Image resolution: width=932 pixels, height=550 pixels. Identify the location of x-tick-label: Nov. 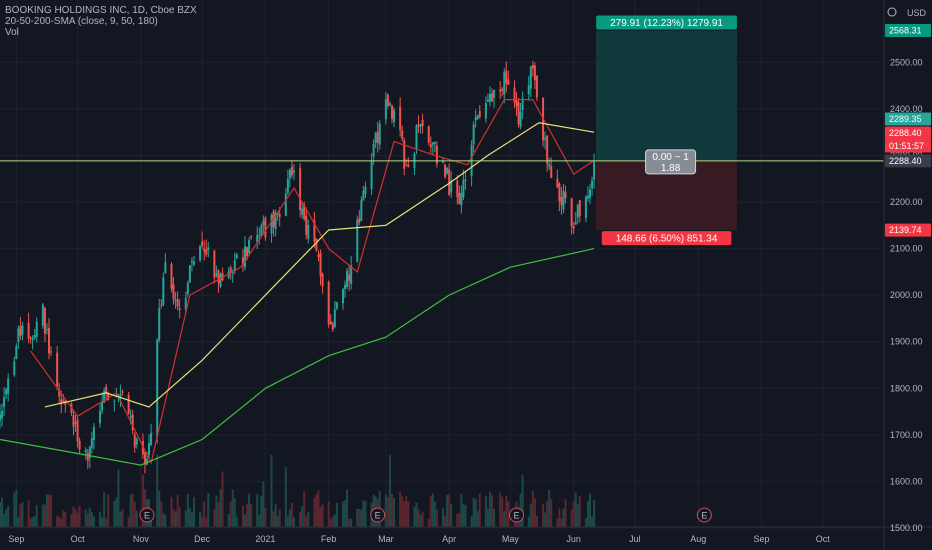
(141, 539).